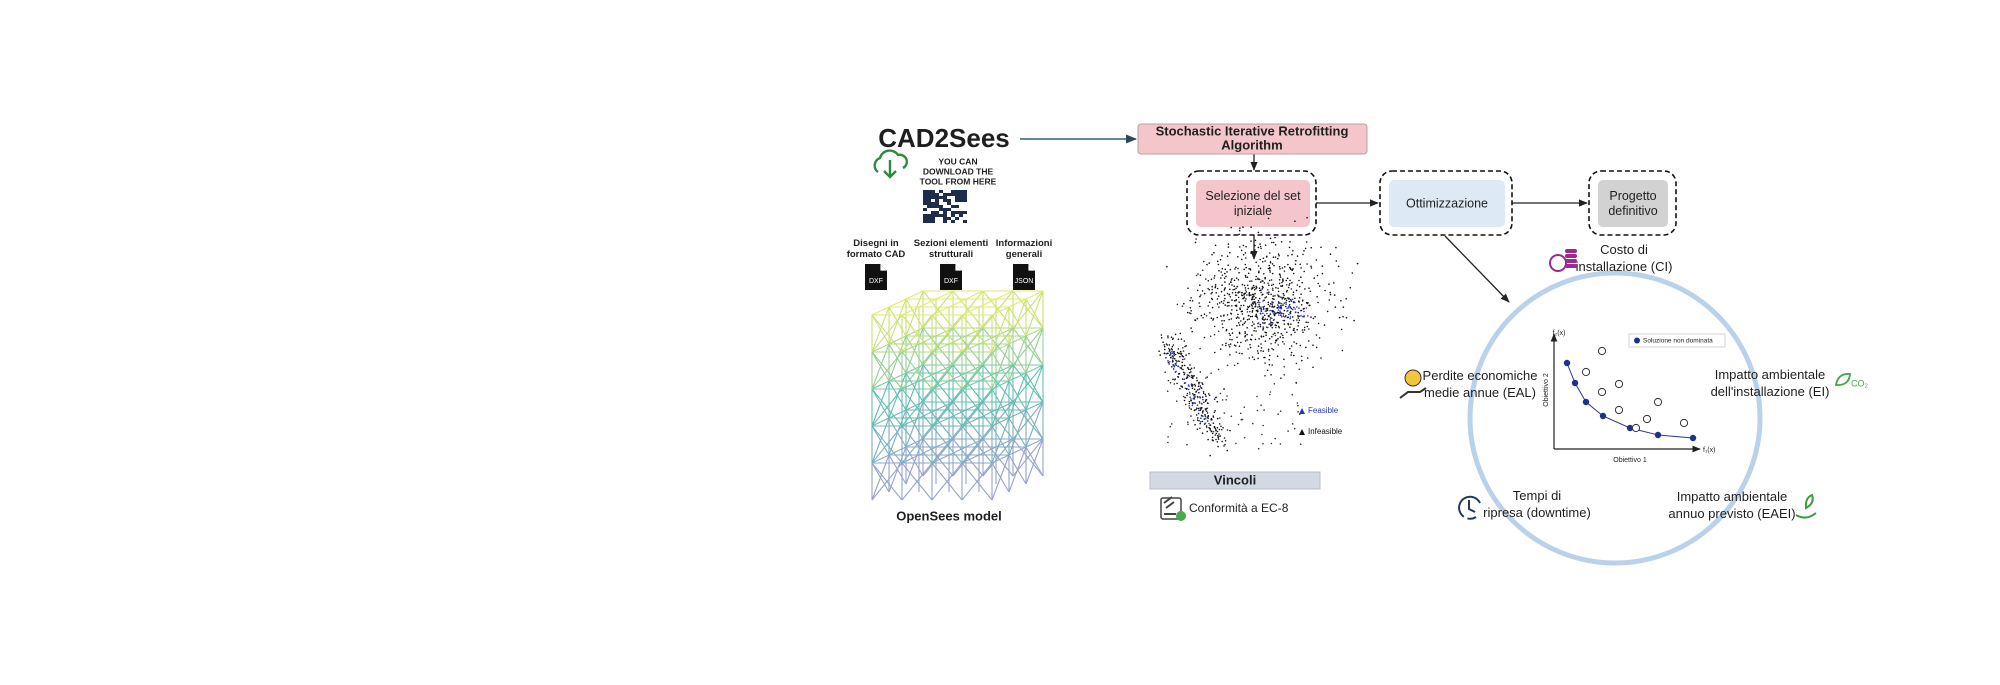 This screenshot has height=685, width=2000. Describe the element at coordinates (1633, 203) in the screenshot. I see `node-box` at that location.